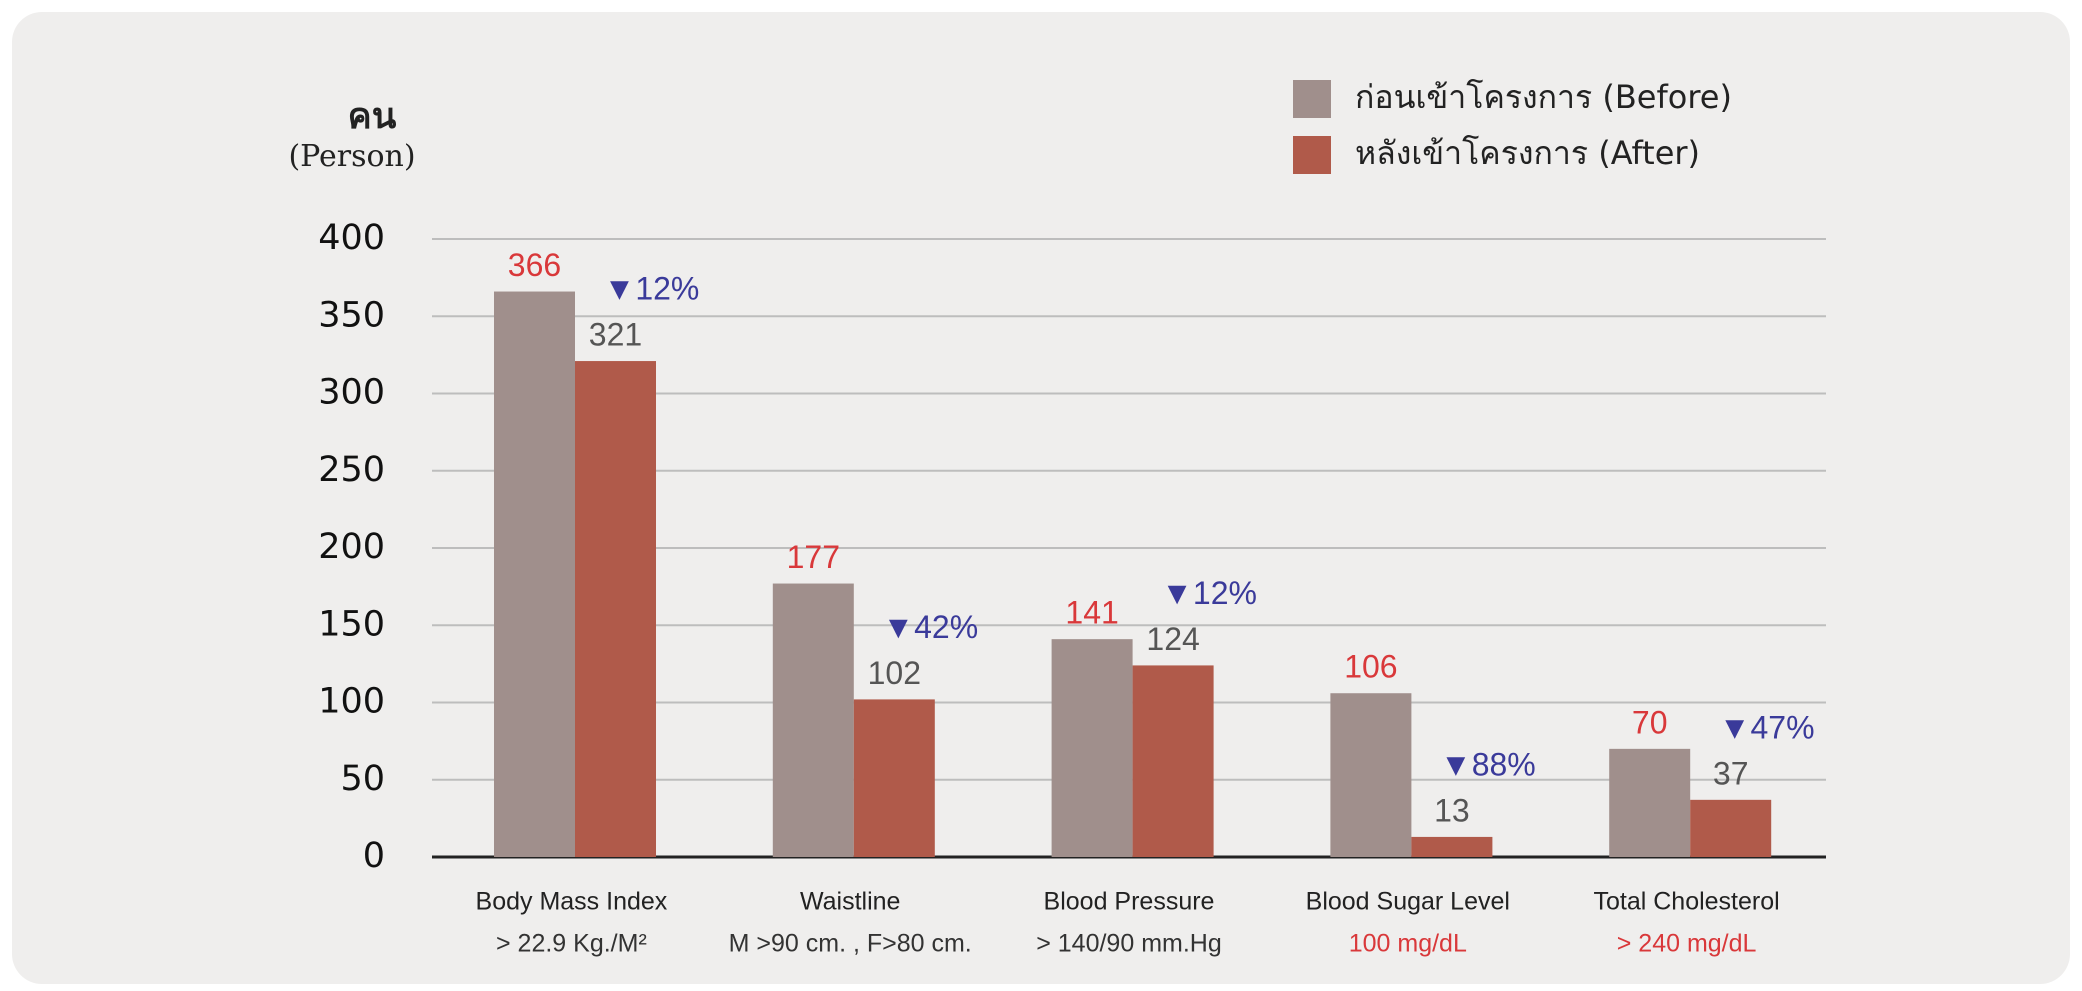 This screenshot has width=2082, height=991. Describe the element at coordinates (351, 315) in the screenshot. I see `y-tick-label: 350` at that location.